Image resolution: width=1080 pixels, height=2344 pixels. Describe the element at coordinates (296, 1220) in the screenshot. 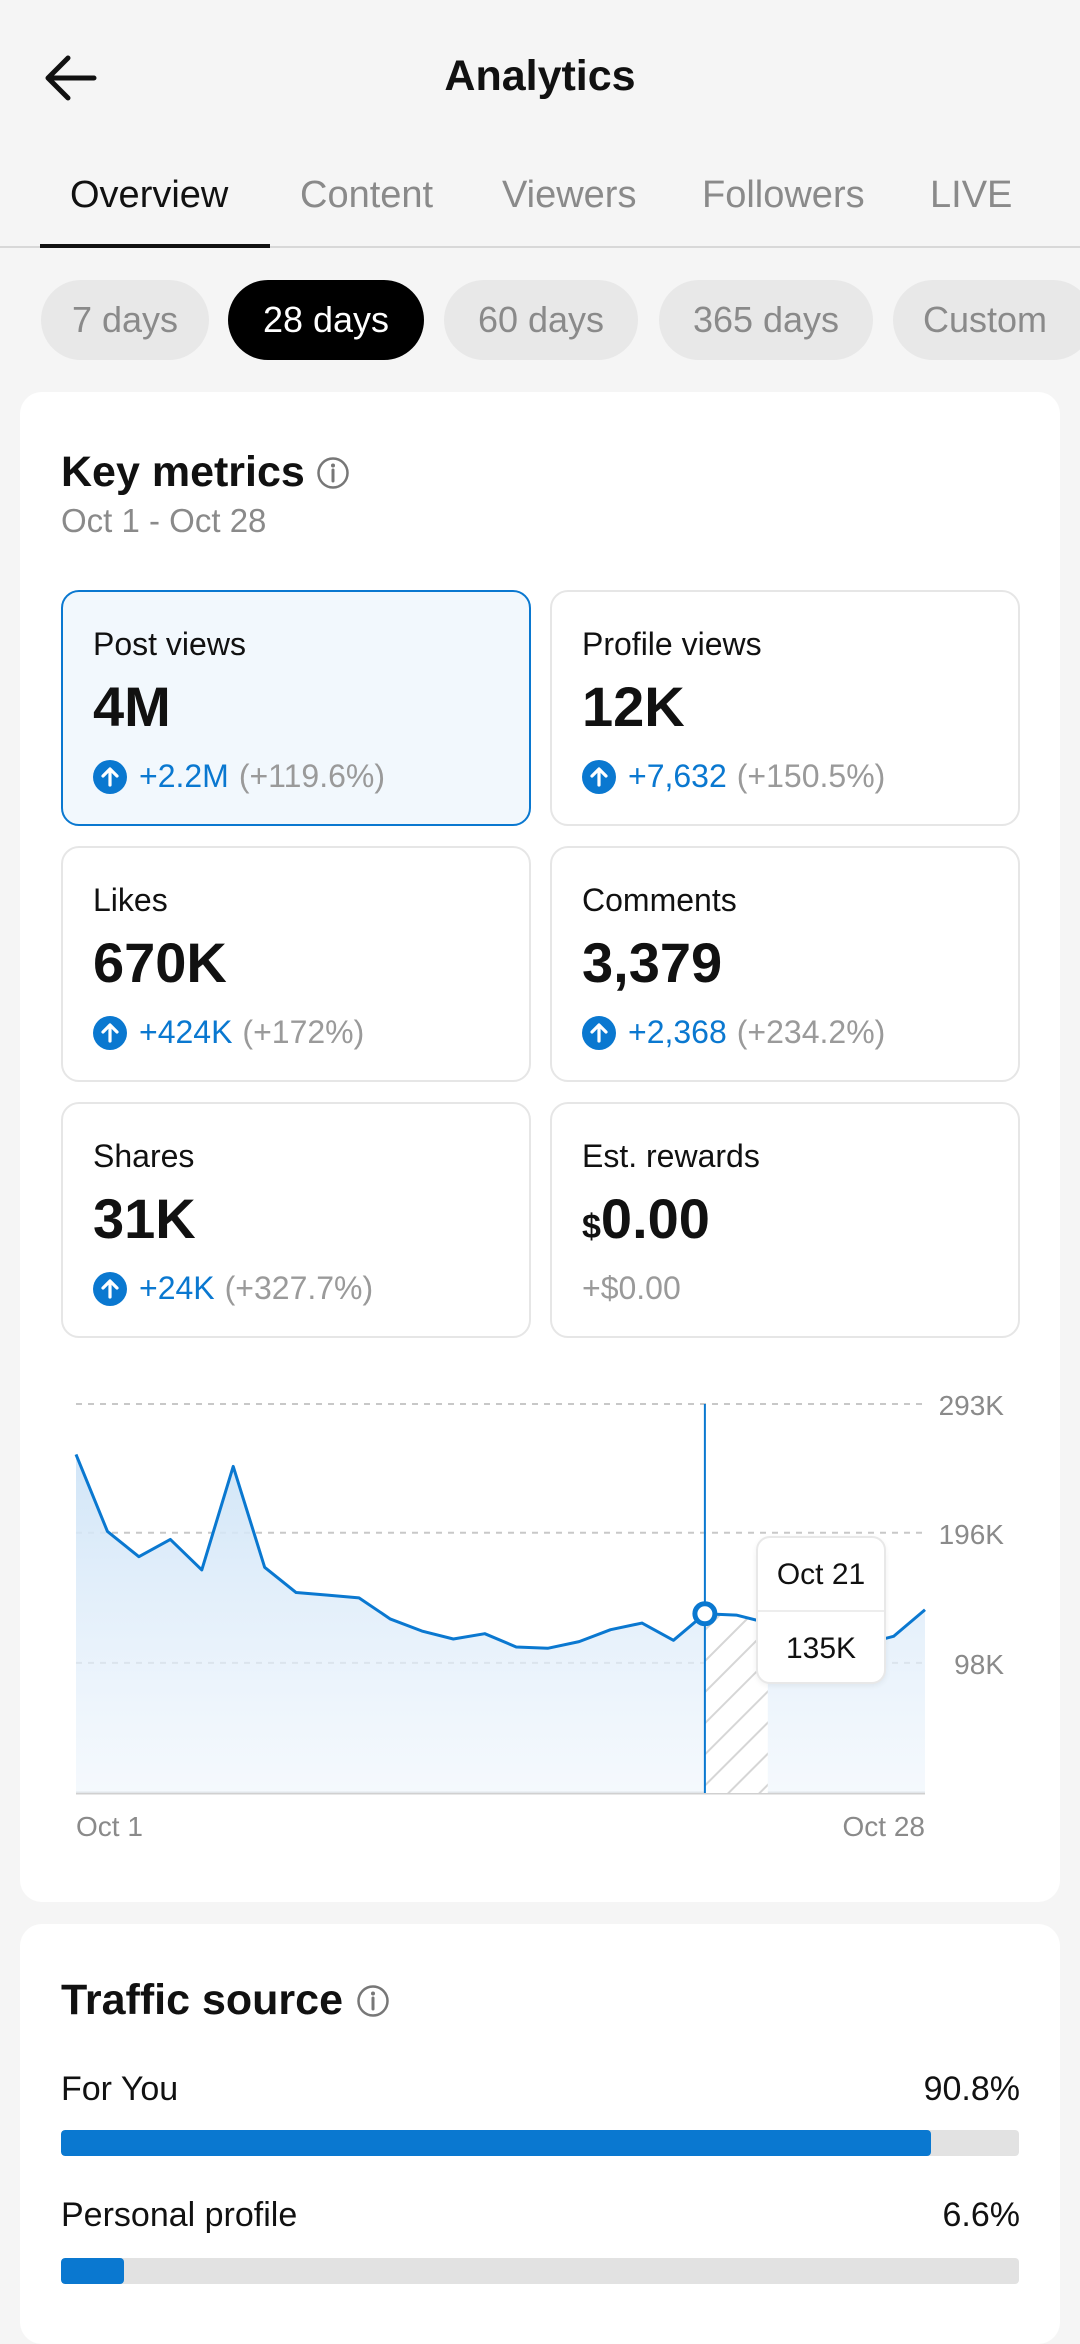

I see `metric-shares: Shares 31K +24K (+327.7%)` at that location.